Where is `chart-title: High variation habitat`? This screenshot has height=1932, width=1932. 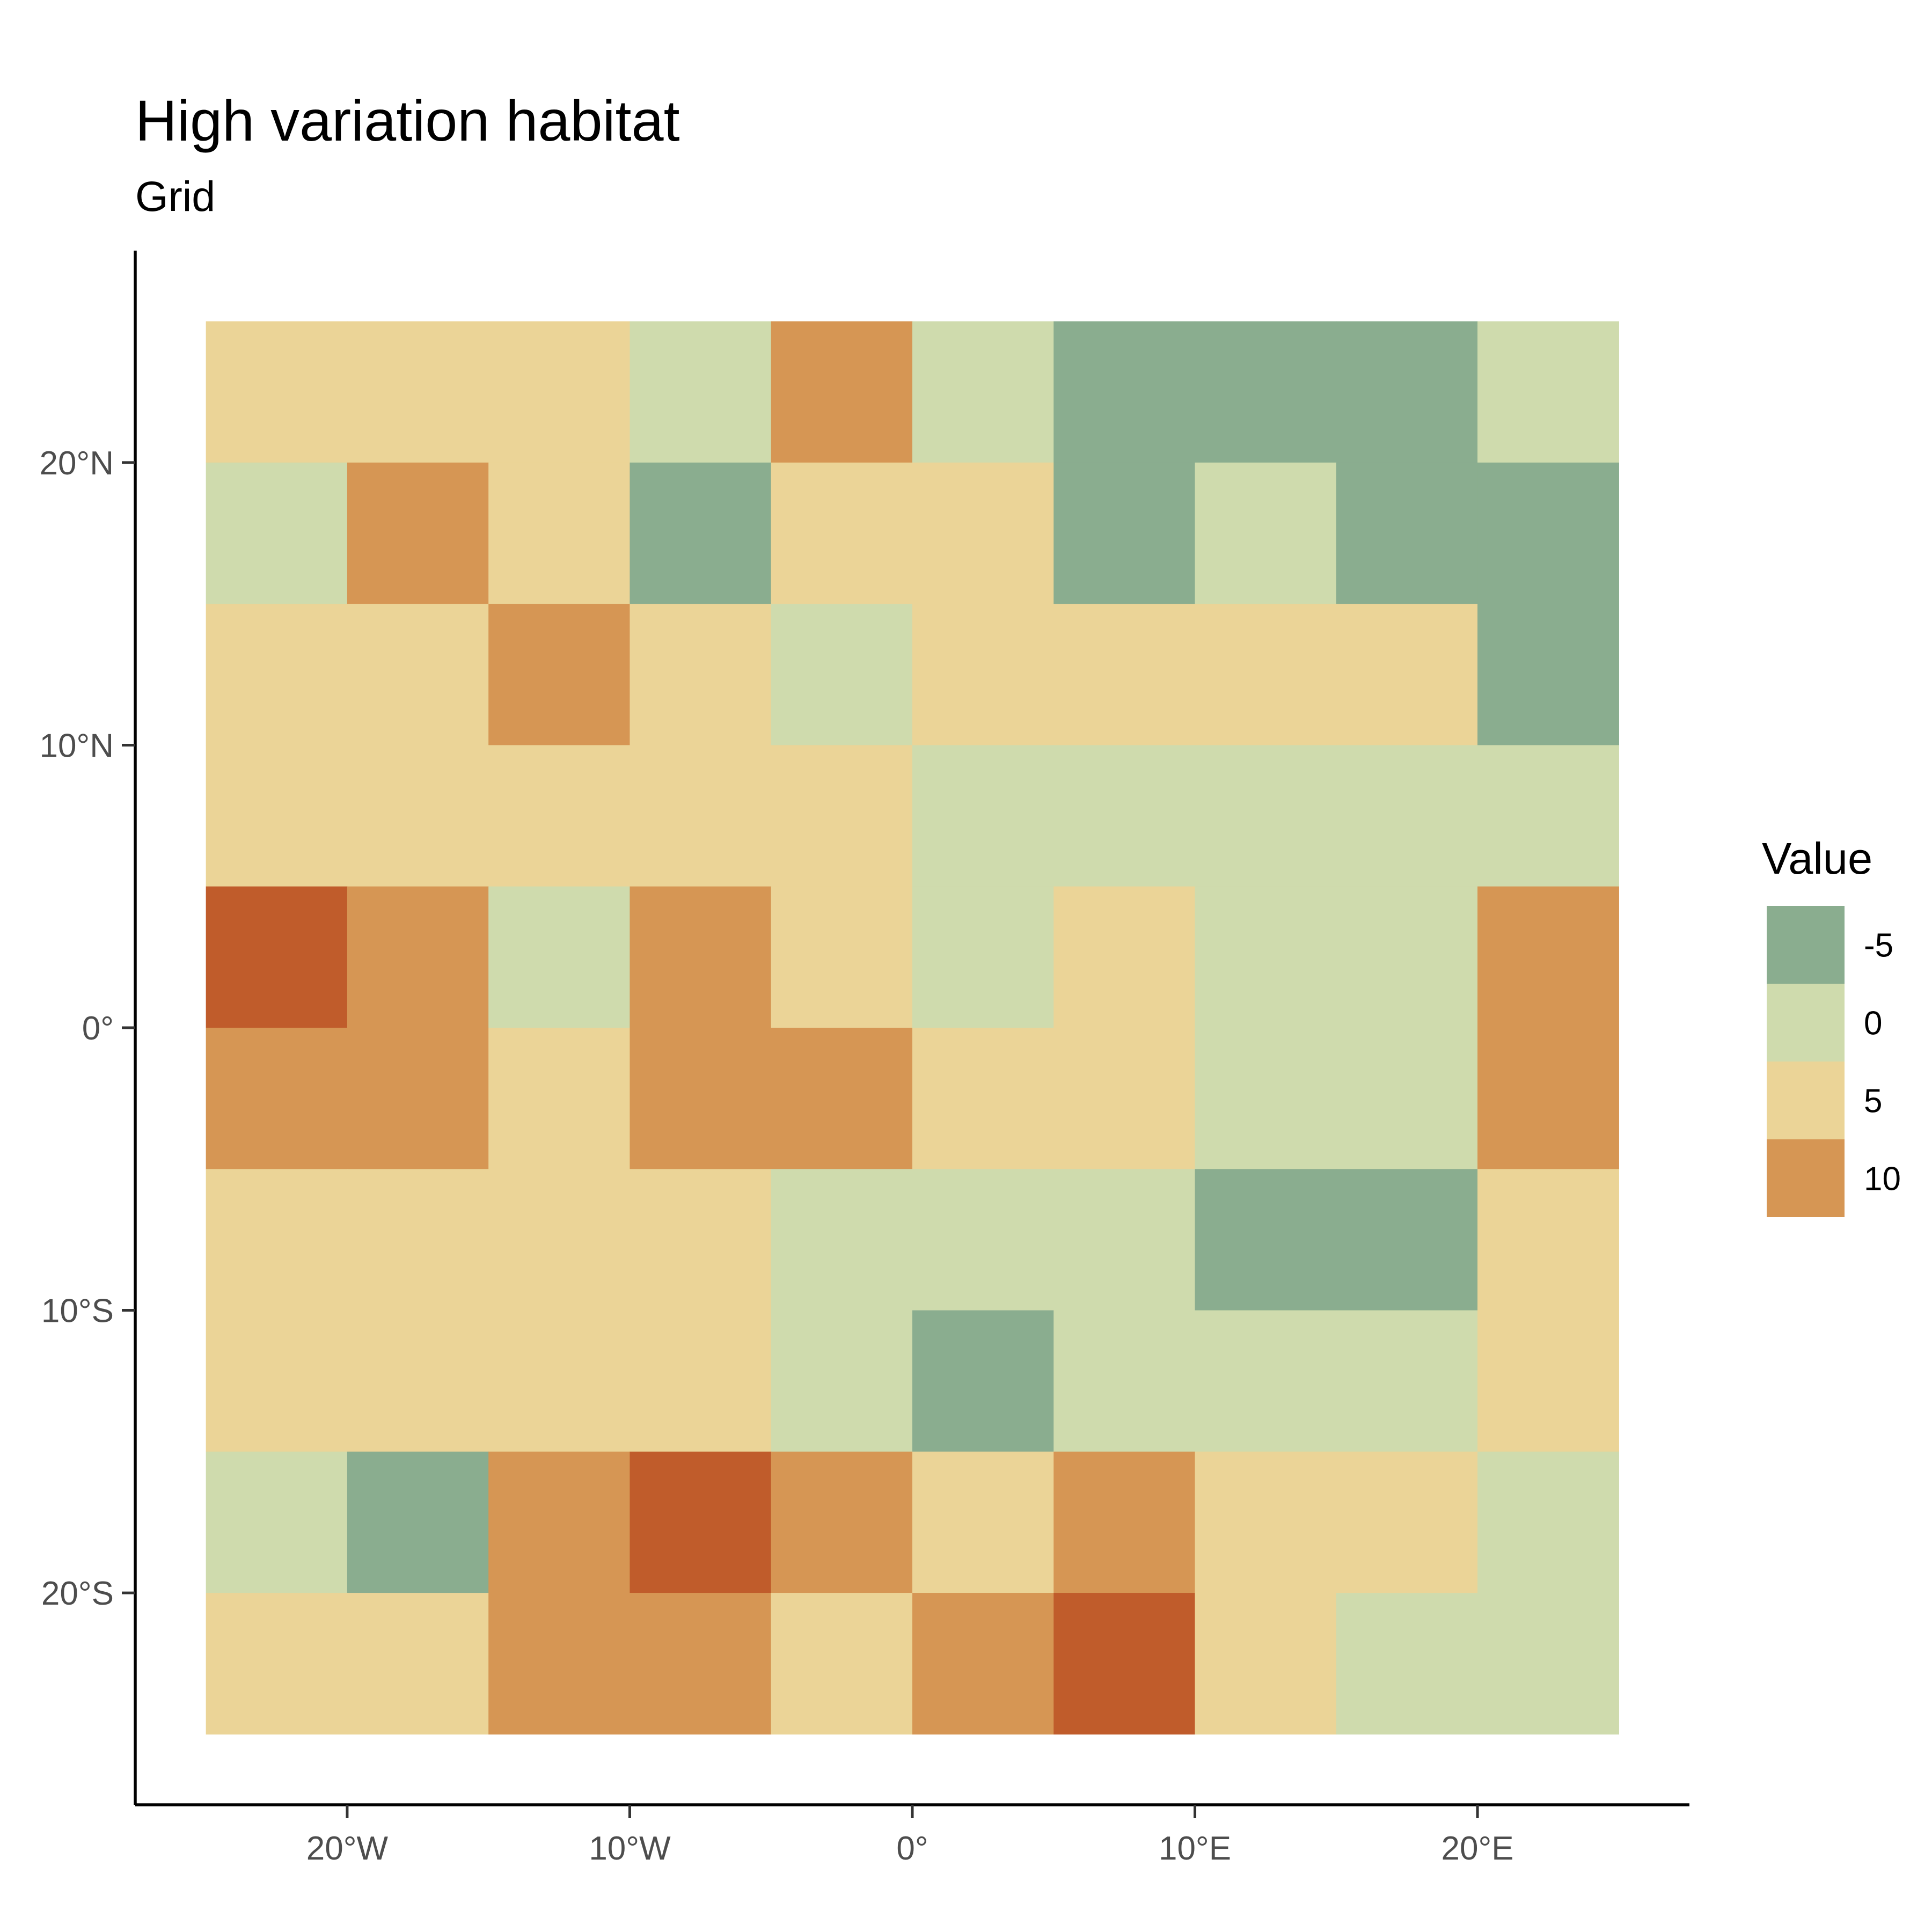
chart-title: High variation habitat is located at coordinates (407, 120).